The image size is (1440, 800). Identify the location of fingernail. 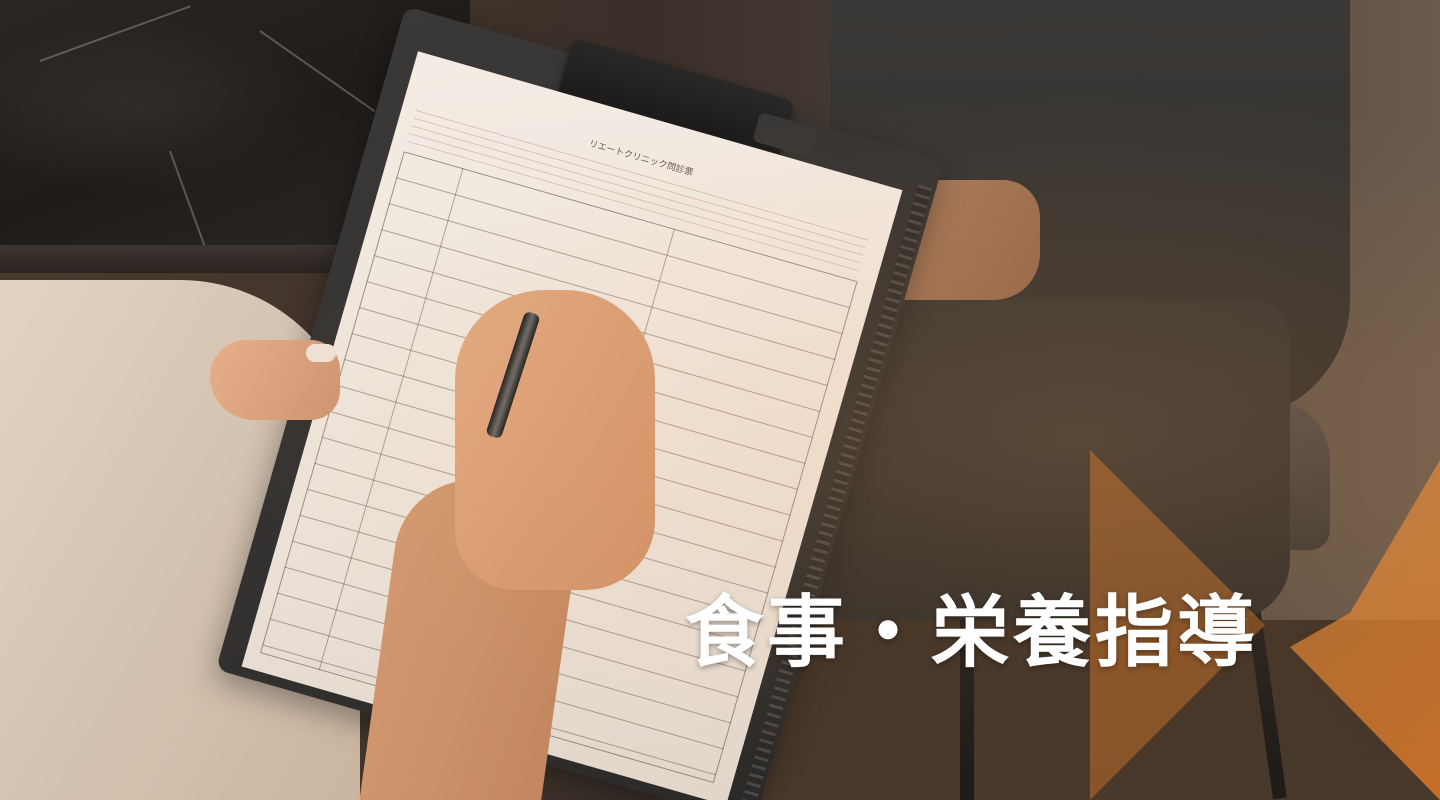
(321, 353).